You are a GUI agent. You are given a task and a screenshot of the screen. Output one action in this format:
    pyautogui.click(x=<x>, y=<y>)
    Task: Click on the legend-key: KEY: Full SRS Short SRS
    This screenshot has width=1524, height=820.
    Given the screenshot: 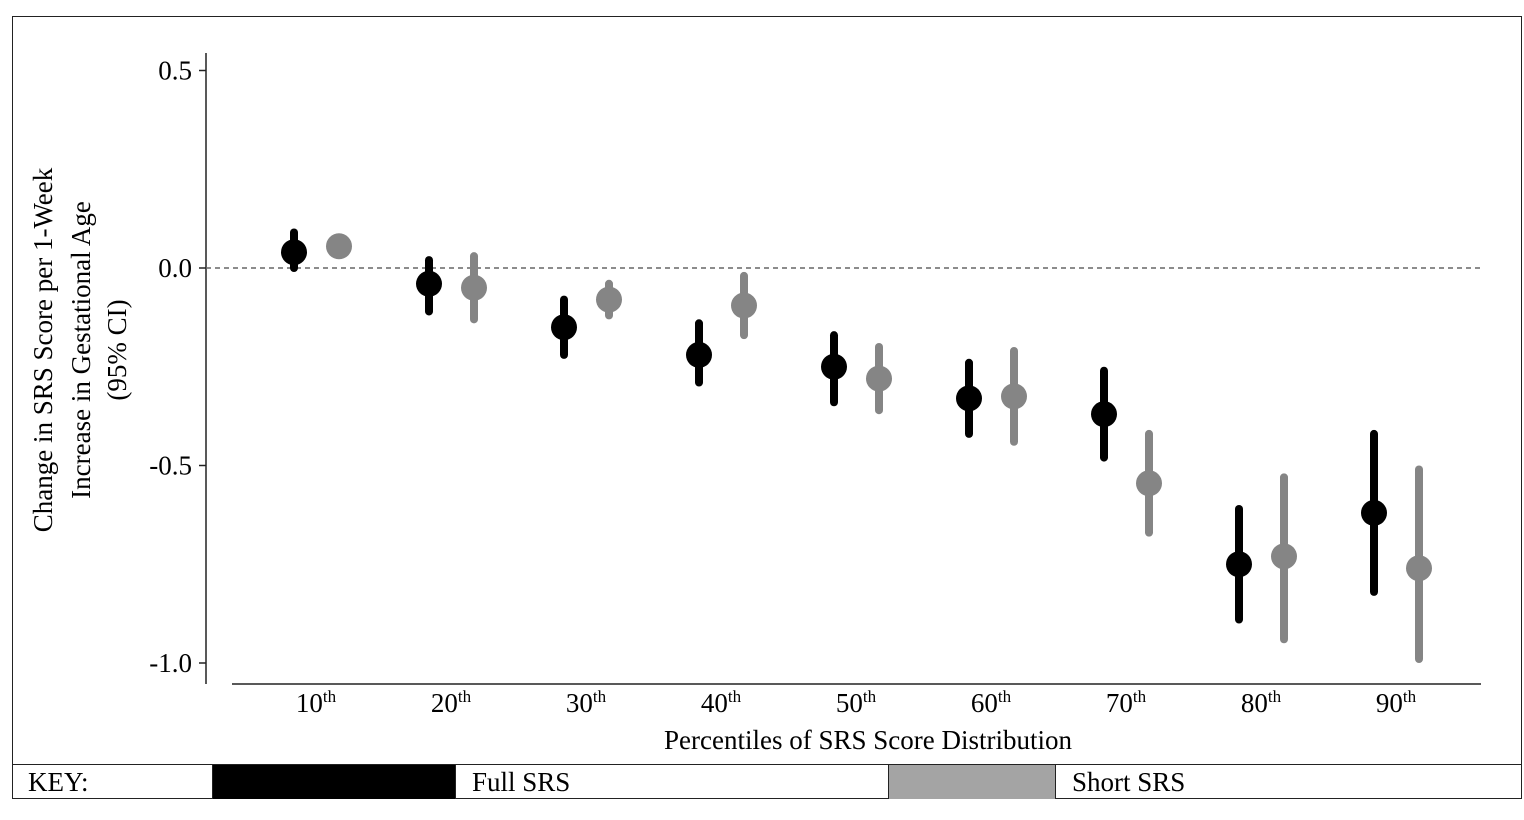 What is the action you would take?
    pyautogui.click(x=767, y=781)
    